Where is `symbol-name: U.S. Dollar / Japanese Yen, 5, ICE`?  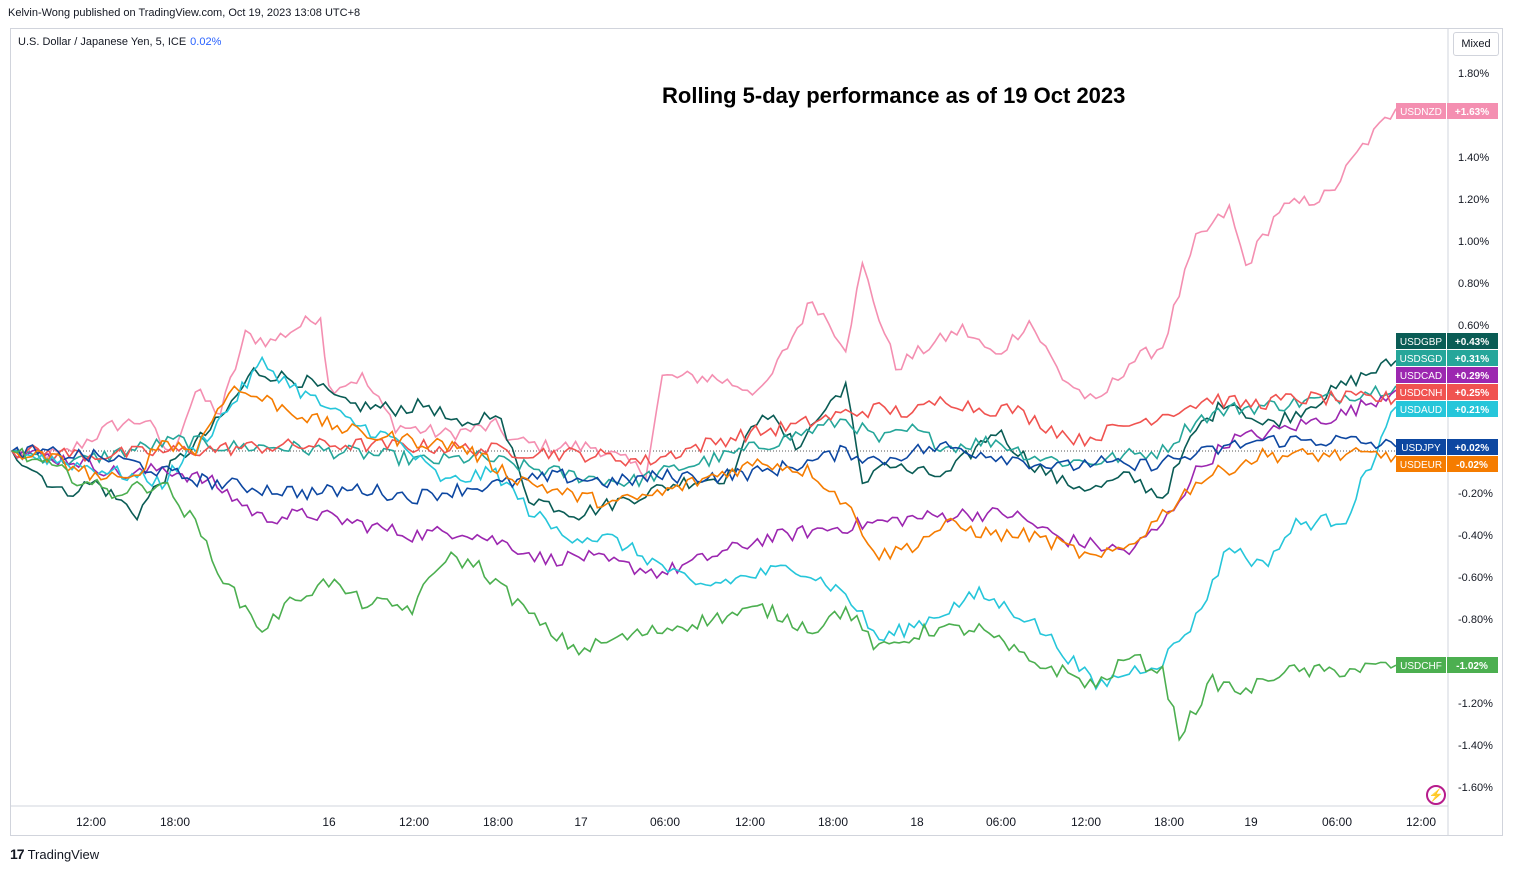
symbol-name: U.S. Dollar / Japanese Yen, 5, ICE is located at coordinates (102, 42).